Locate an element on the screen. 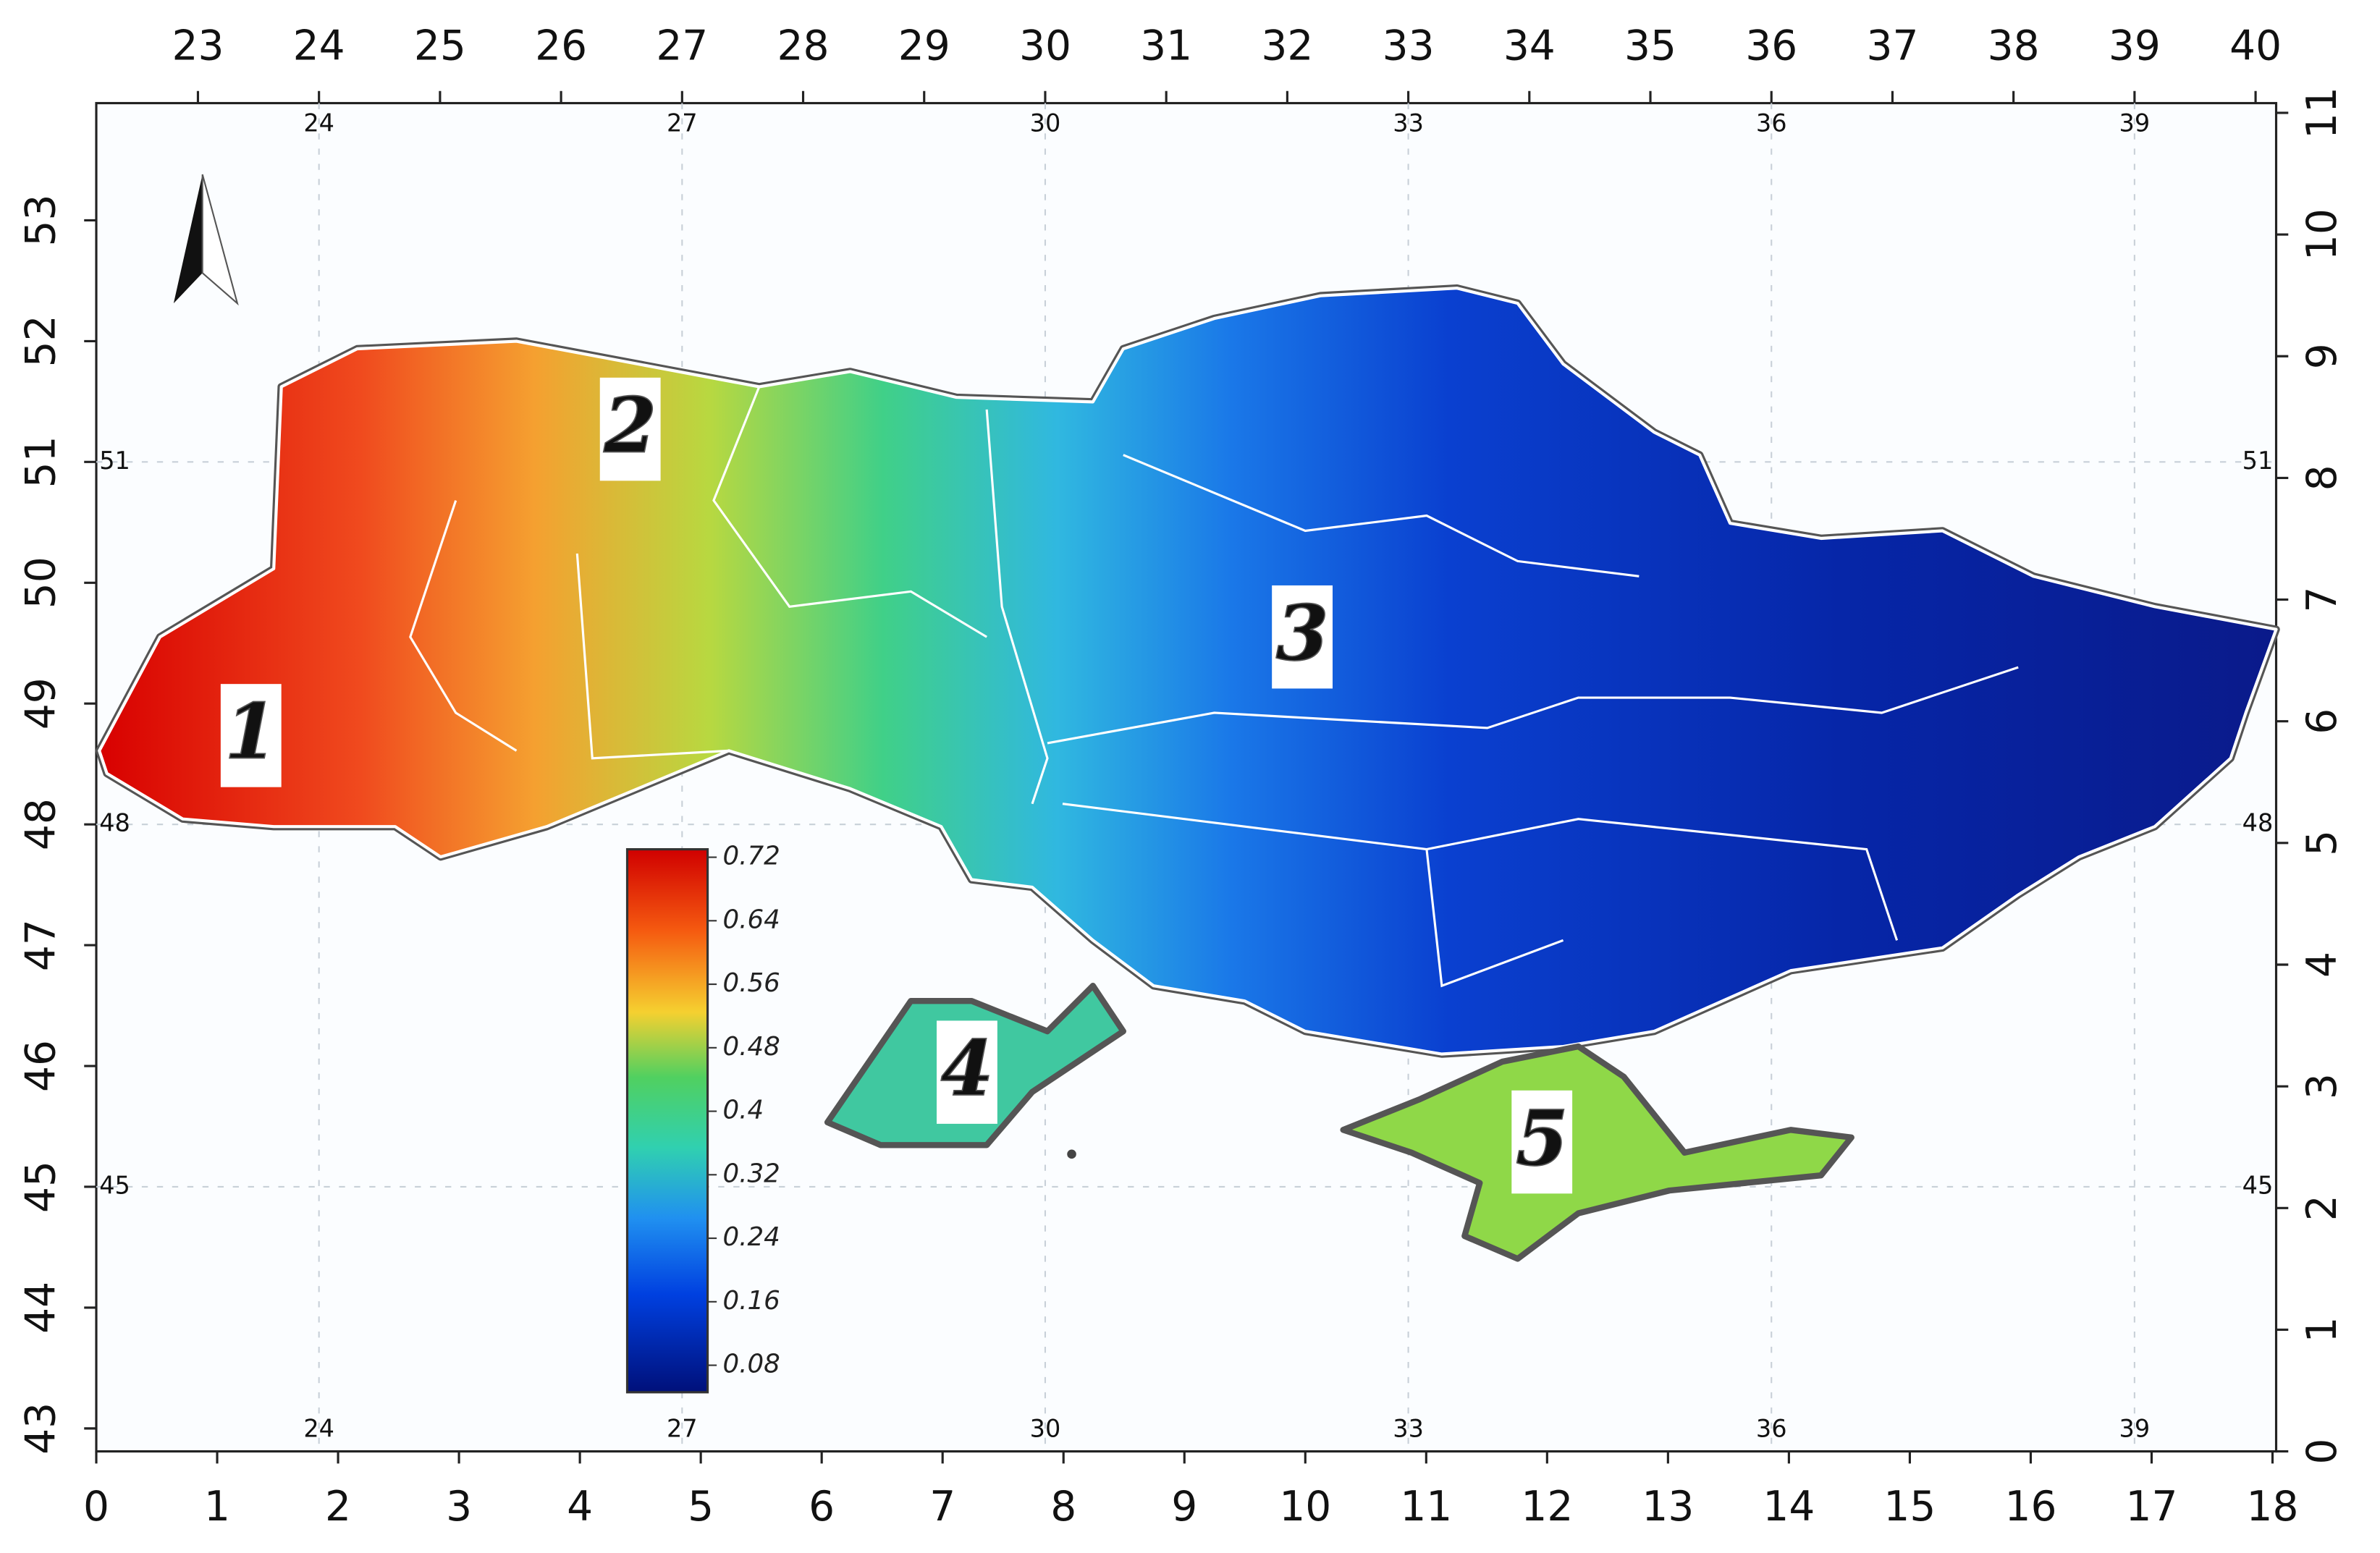  right-tick-label: 0 is located at coordinates (2322, 1452).